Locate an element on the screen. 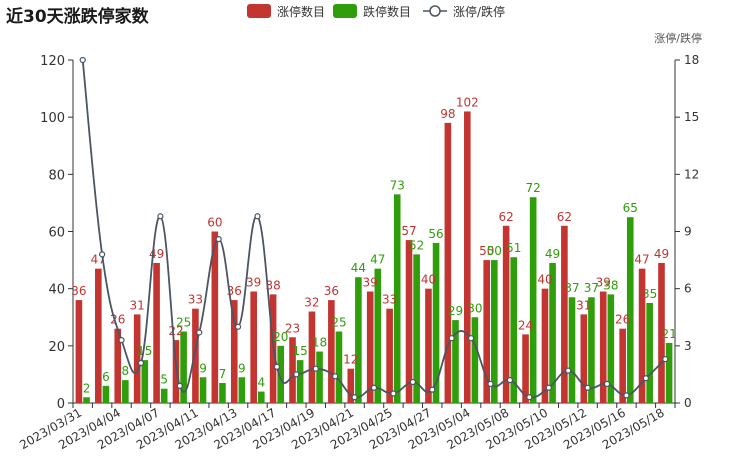 Image resolution: width=750 pixels, height=463 pixels. bar-label-limit-up: 23 is located at coordinates (292, 328).